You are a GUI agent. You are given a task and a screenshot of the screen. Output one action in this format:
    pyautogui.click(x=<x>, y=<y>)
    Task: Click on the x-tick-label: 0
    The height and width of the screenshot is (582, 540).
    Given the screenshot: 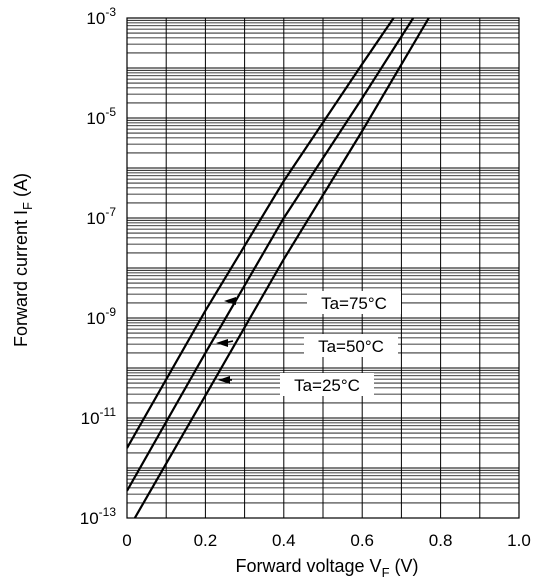 What is the action you would take?
    pyautogui.click(x=126, y=540)
    